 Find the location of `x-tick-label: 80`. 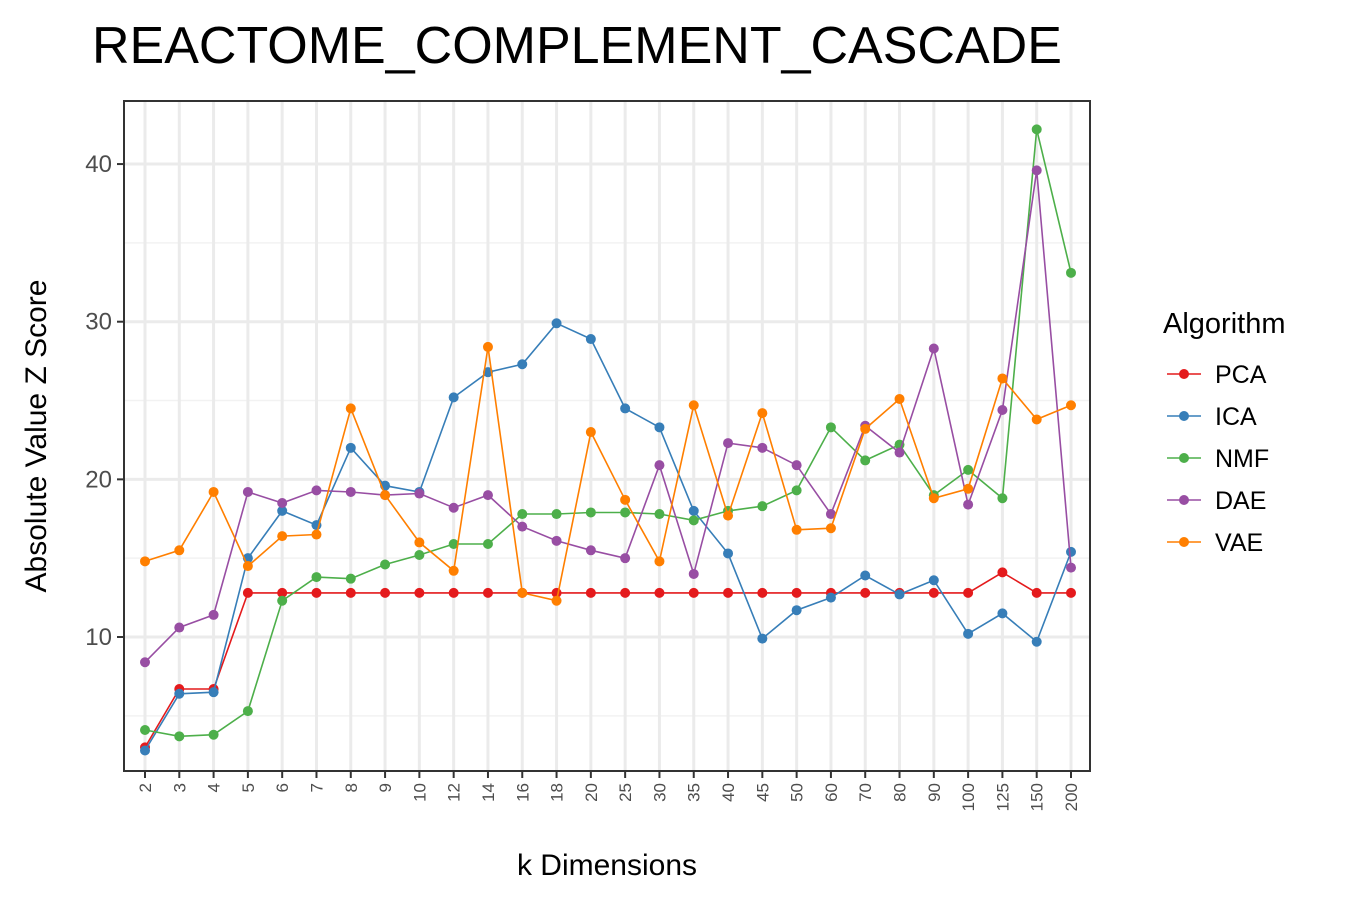

x-tick-label: 80 is located at coordinates (900, 792).